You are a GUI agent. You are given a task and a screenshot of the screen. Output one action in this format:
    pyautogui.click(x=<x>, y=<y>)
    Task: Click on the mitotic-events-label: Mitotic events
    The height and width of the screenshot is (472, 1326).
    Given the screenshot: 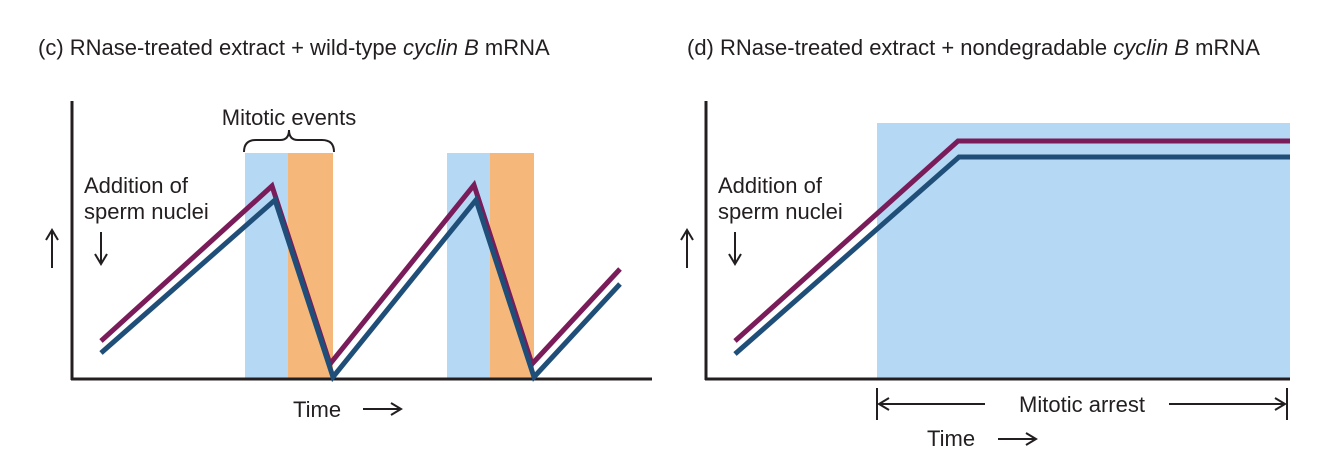 What is the action you would take?
    pyautogui.click(x=289, y=117)
    